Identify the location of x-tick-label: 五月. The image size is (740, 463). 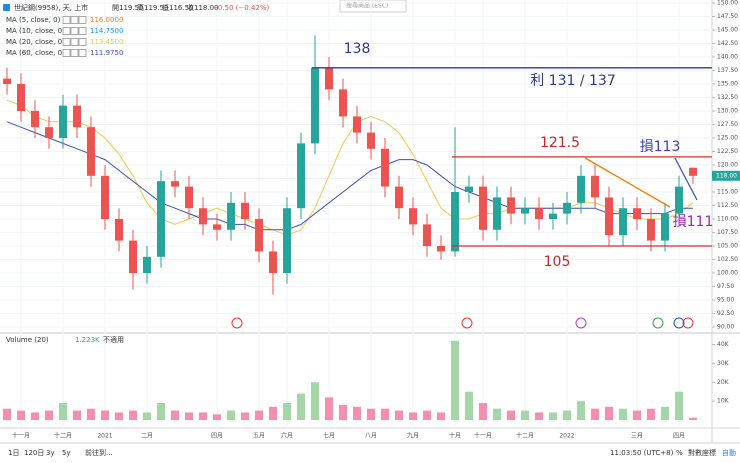
(259, 436).